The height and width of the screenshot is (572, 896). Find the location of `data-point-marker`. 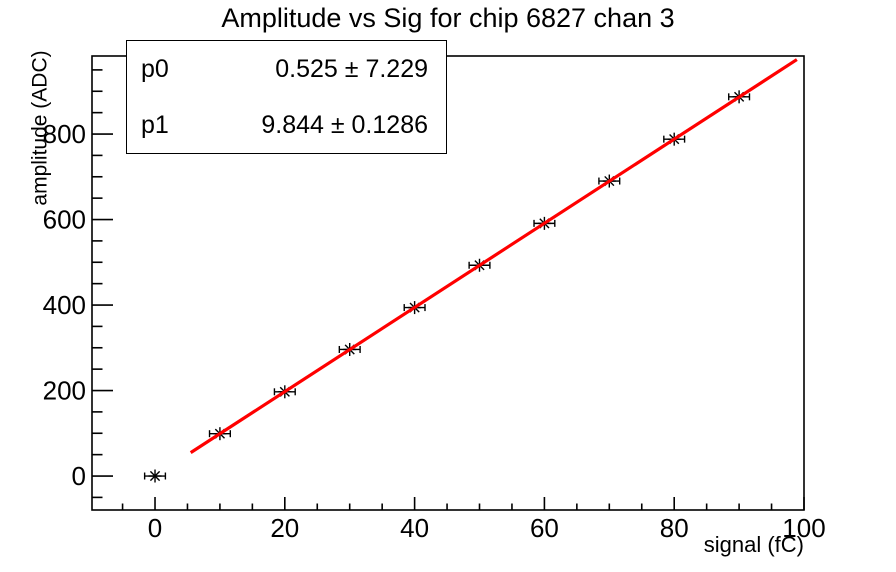

data-point-marker is located at coordinates (155, 476).